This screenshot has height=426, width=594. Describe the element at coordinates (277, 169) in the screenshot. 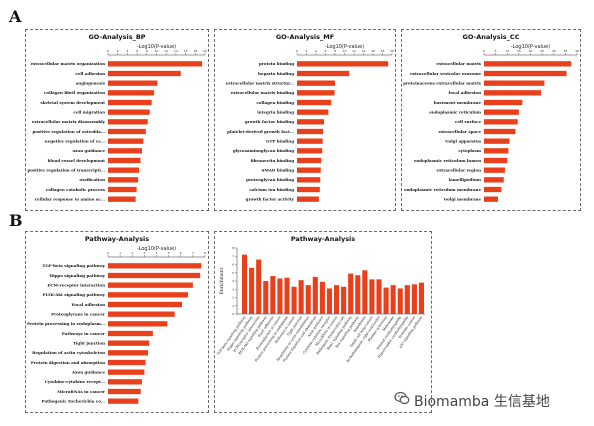

I see `category-label: SMAD binding` at that location.